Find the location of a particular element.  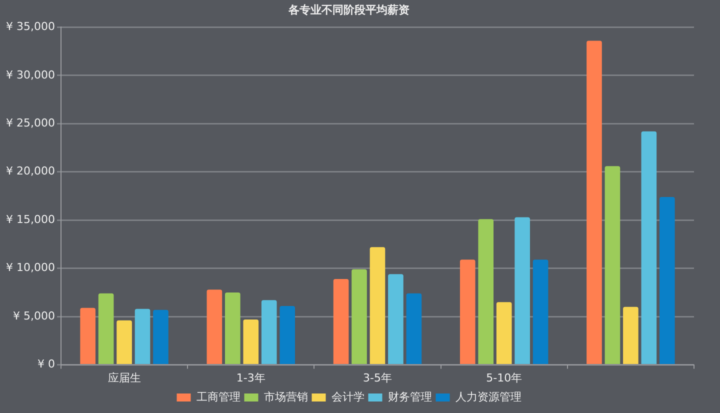

legend-label: 市场营销 is located at coordinates (286, 397).